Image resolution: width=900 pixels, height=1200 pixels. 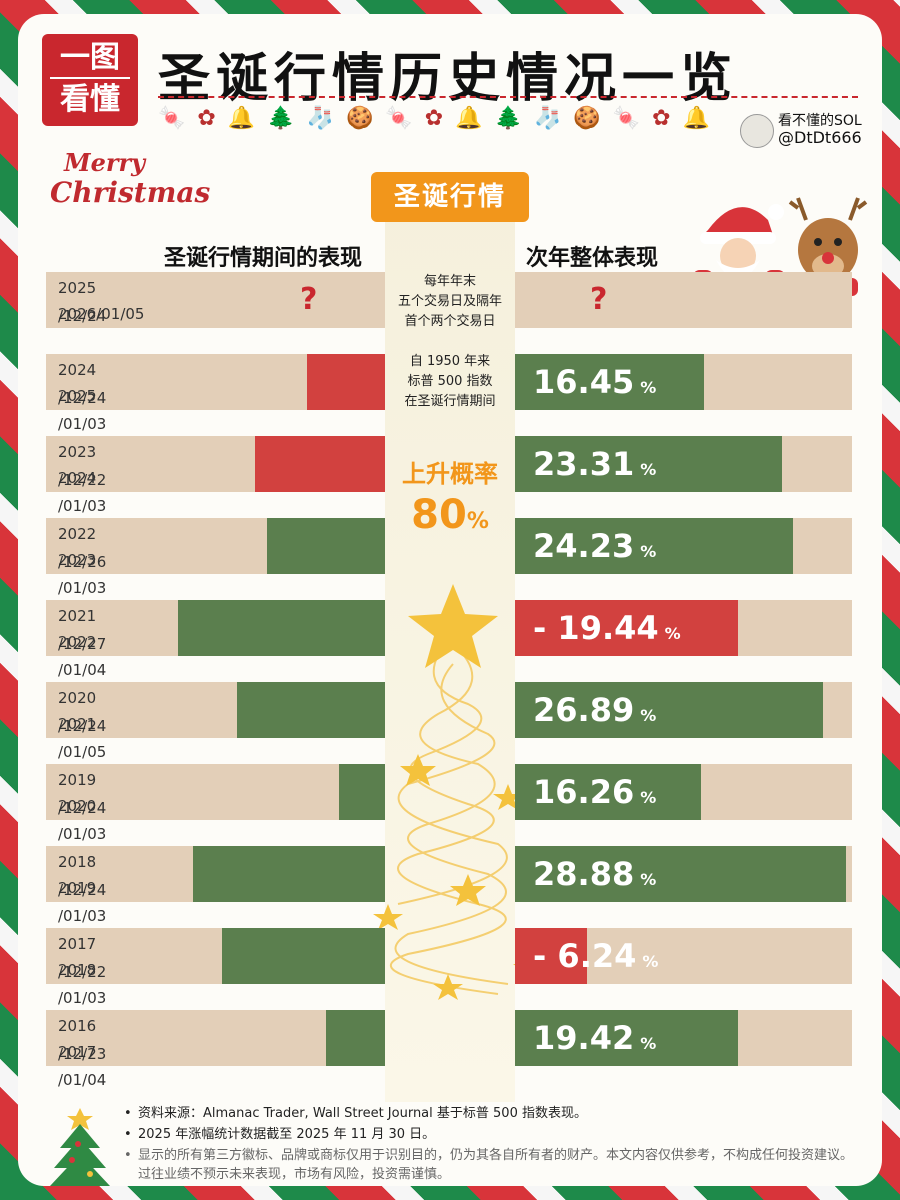 I want to click on row-start-date: 2016 /12/23, so click(x=82, y=1040).